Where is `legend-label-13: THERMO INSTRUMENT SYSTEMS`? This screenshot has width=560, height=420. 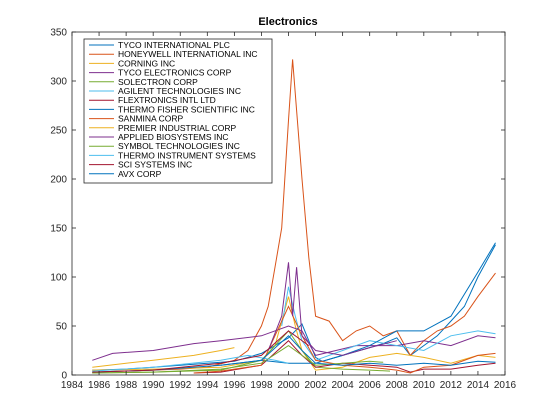 legend-label-13: THERMO INSTRUMENT SYSTEMS is located at coordinates (187, 155).